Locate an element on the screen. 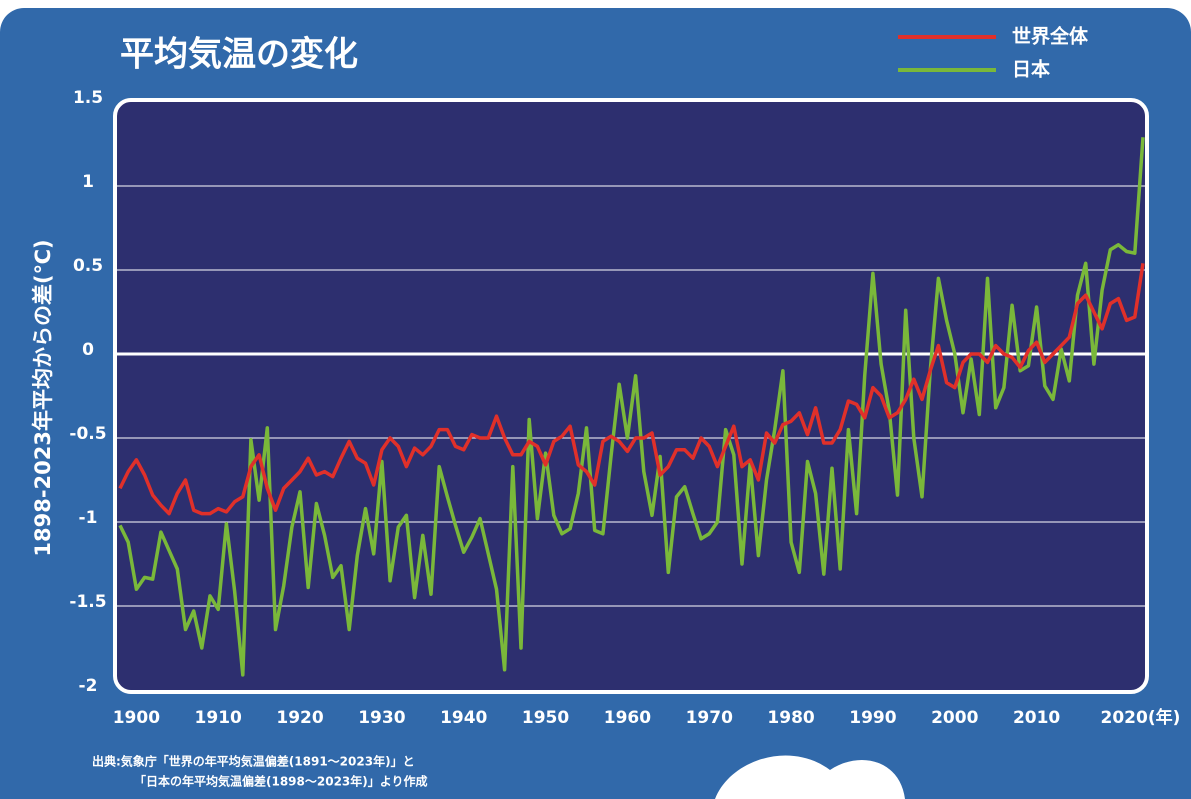 The height and width of the screenshot is (799, 1191). legend-label: 世界全体 is located at coordinates (1050, 36).